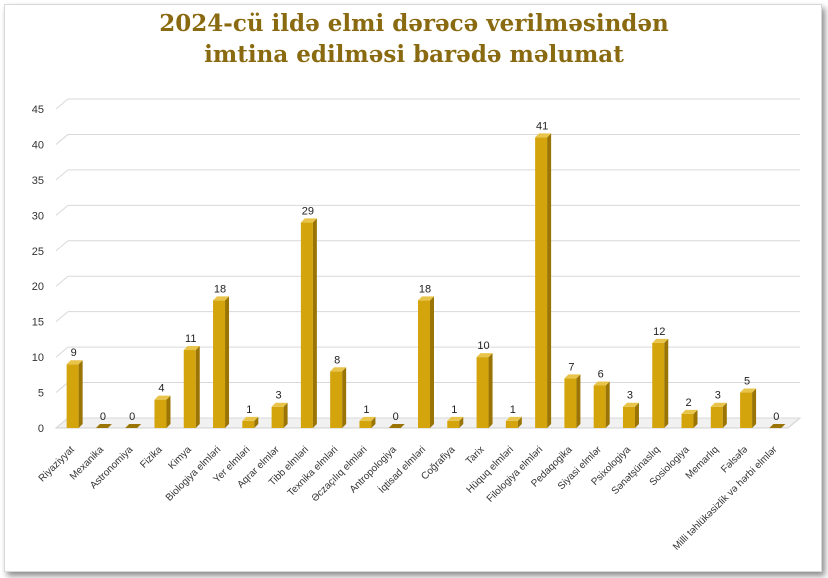 The image size is (828, 578). What do you see at coordinates (41, 394) in the screenshot?
I see `y-tick-label: 5` at bounding box center [41, 394].